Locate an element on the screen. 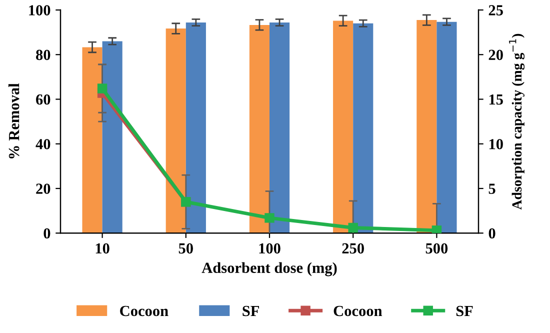  y-tick-label: 0 is located at coordinates (47, 233).